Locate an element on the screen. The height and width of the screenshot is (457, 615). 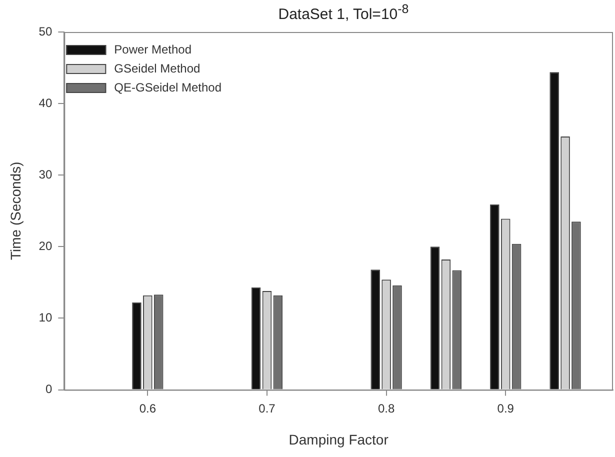
x-tick-label: 0.6 is located at coordinates (147, 408).